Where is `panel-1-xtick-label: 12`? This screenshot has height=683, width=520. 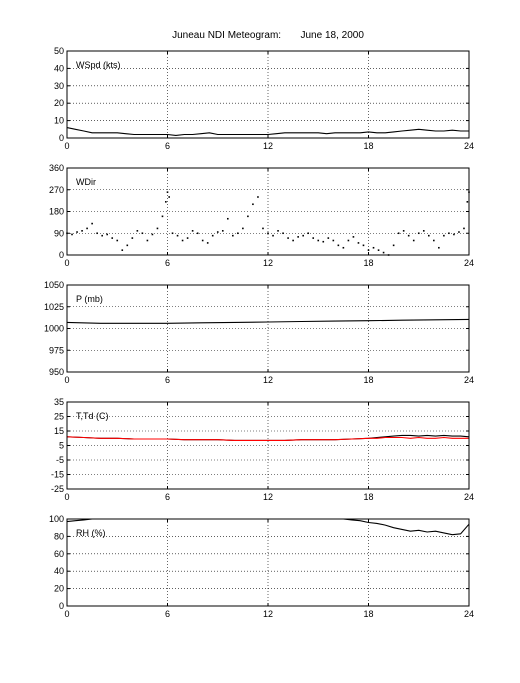
panel-1-xtick-label: 12 is located at coordinates (268, 146).